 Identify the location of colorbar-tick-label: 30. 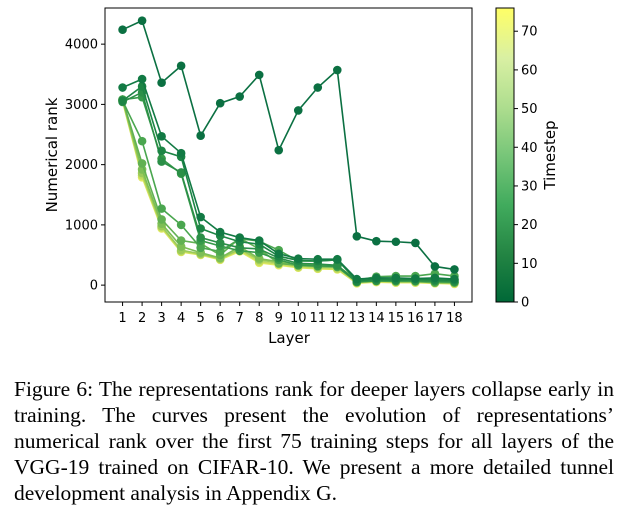
(529, 186).